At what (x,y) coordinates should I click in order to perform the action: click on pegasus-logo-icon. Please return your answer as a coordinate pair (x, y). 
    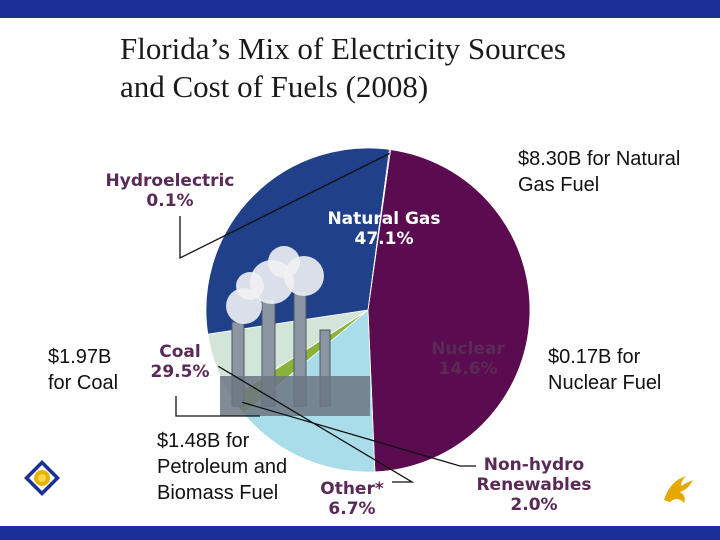
    Looking at the image, I should click on (678, 489).